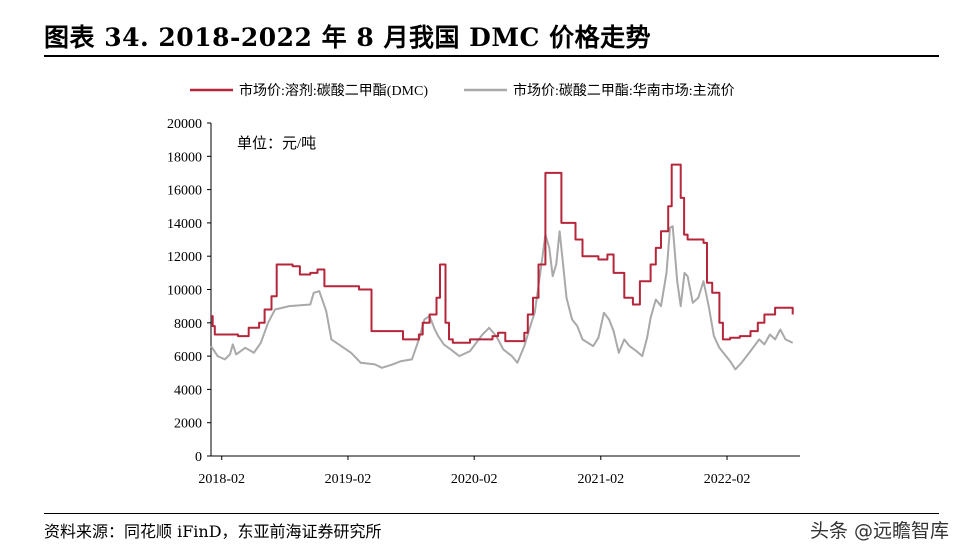 The image size is (961, 557). I want to click on y-tick-label: 4000, so click(188, 390).